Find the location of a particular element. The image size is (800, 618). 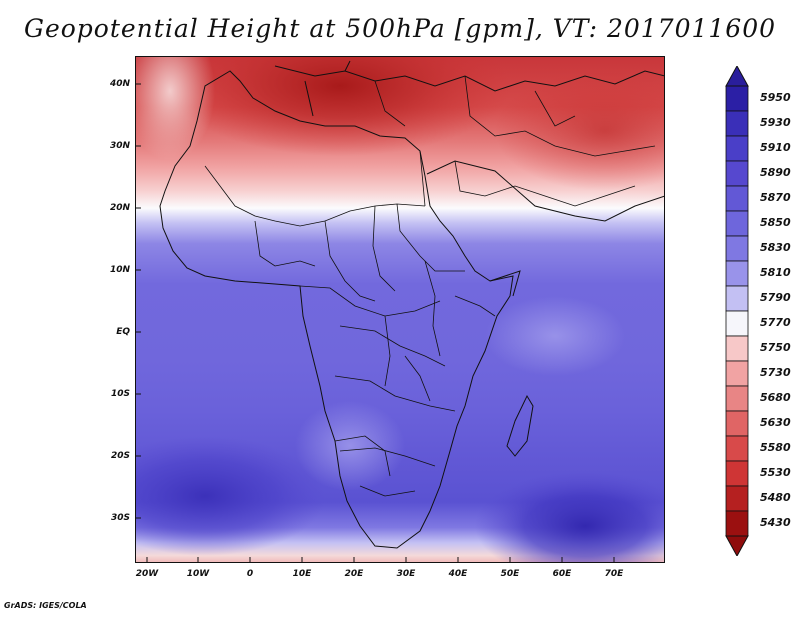

colorbar-label: 5930 is located at coordinates (775, 122).